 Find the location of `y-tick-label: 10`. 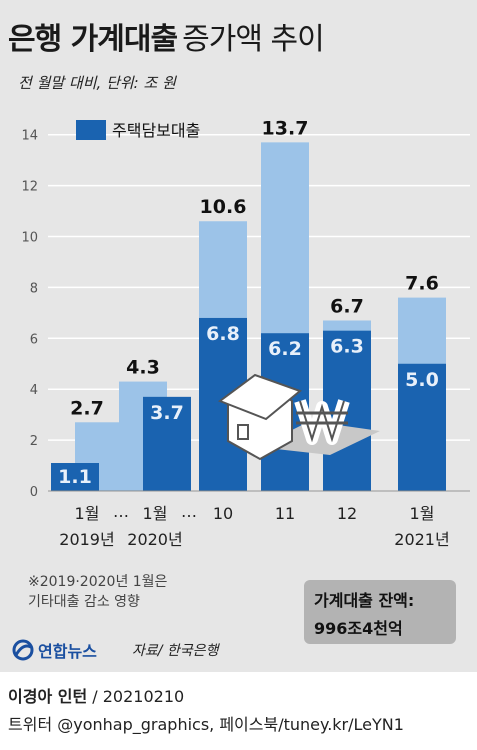

y-tick-label: 10 is located at coordinates (29, 238).